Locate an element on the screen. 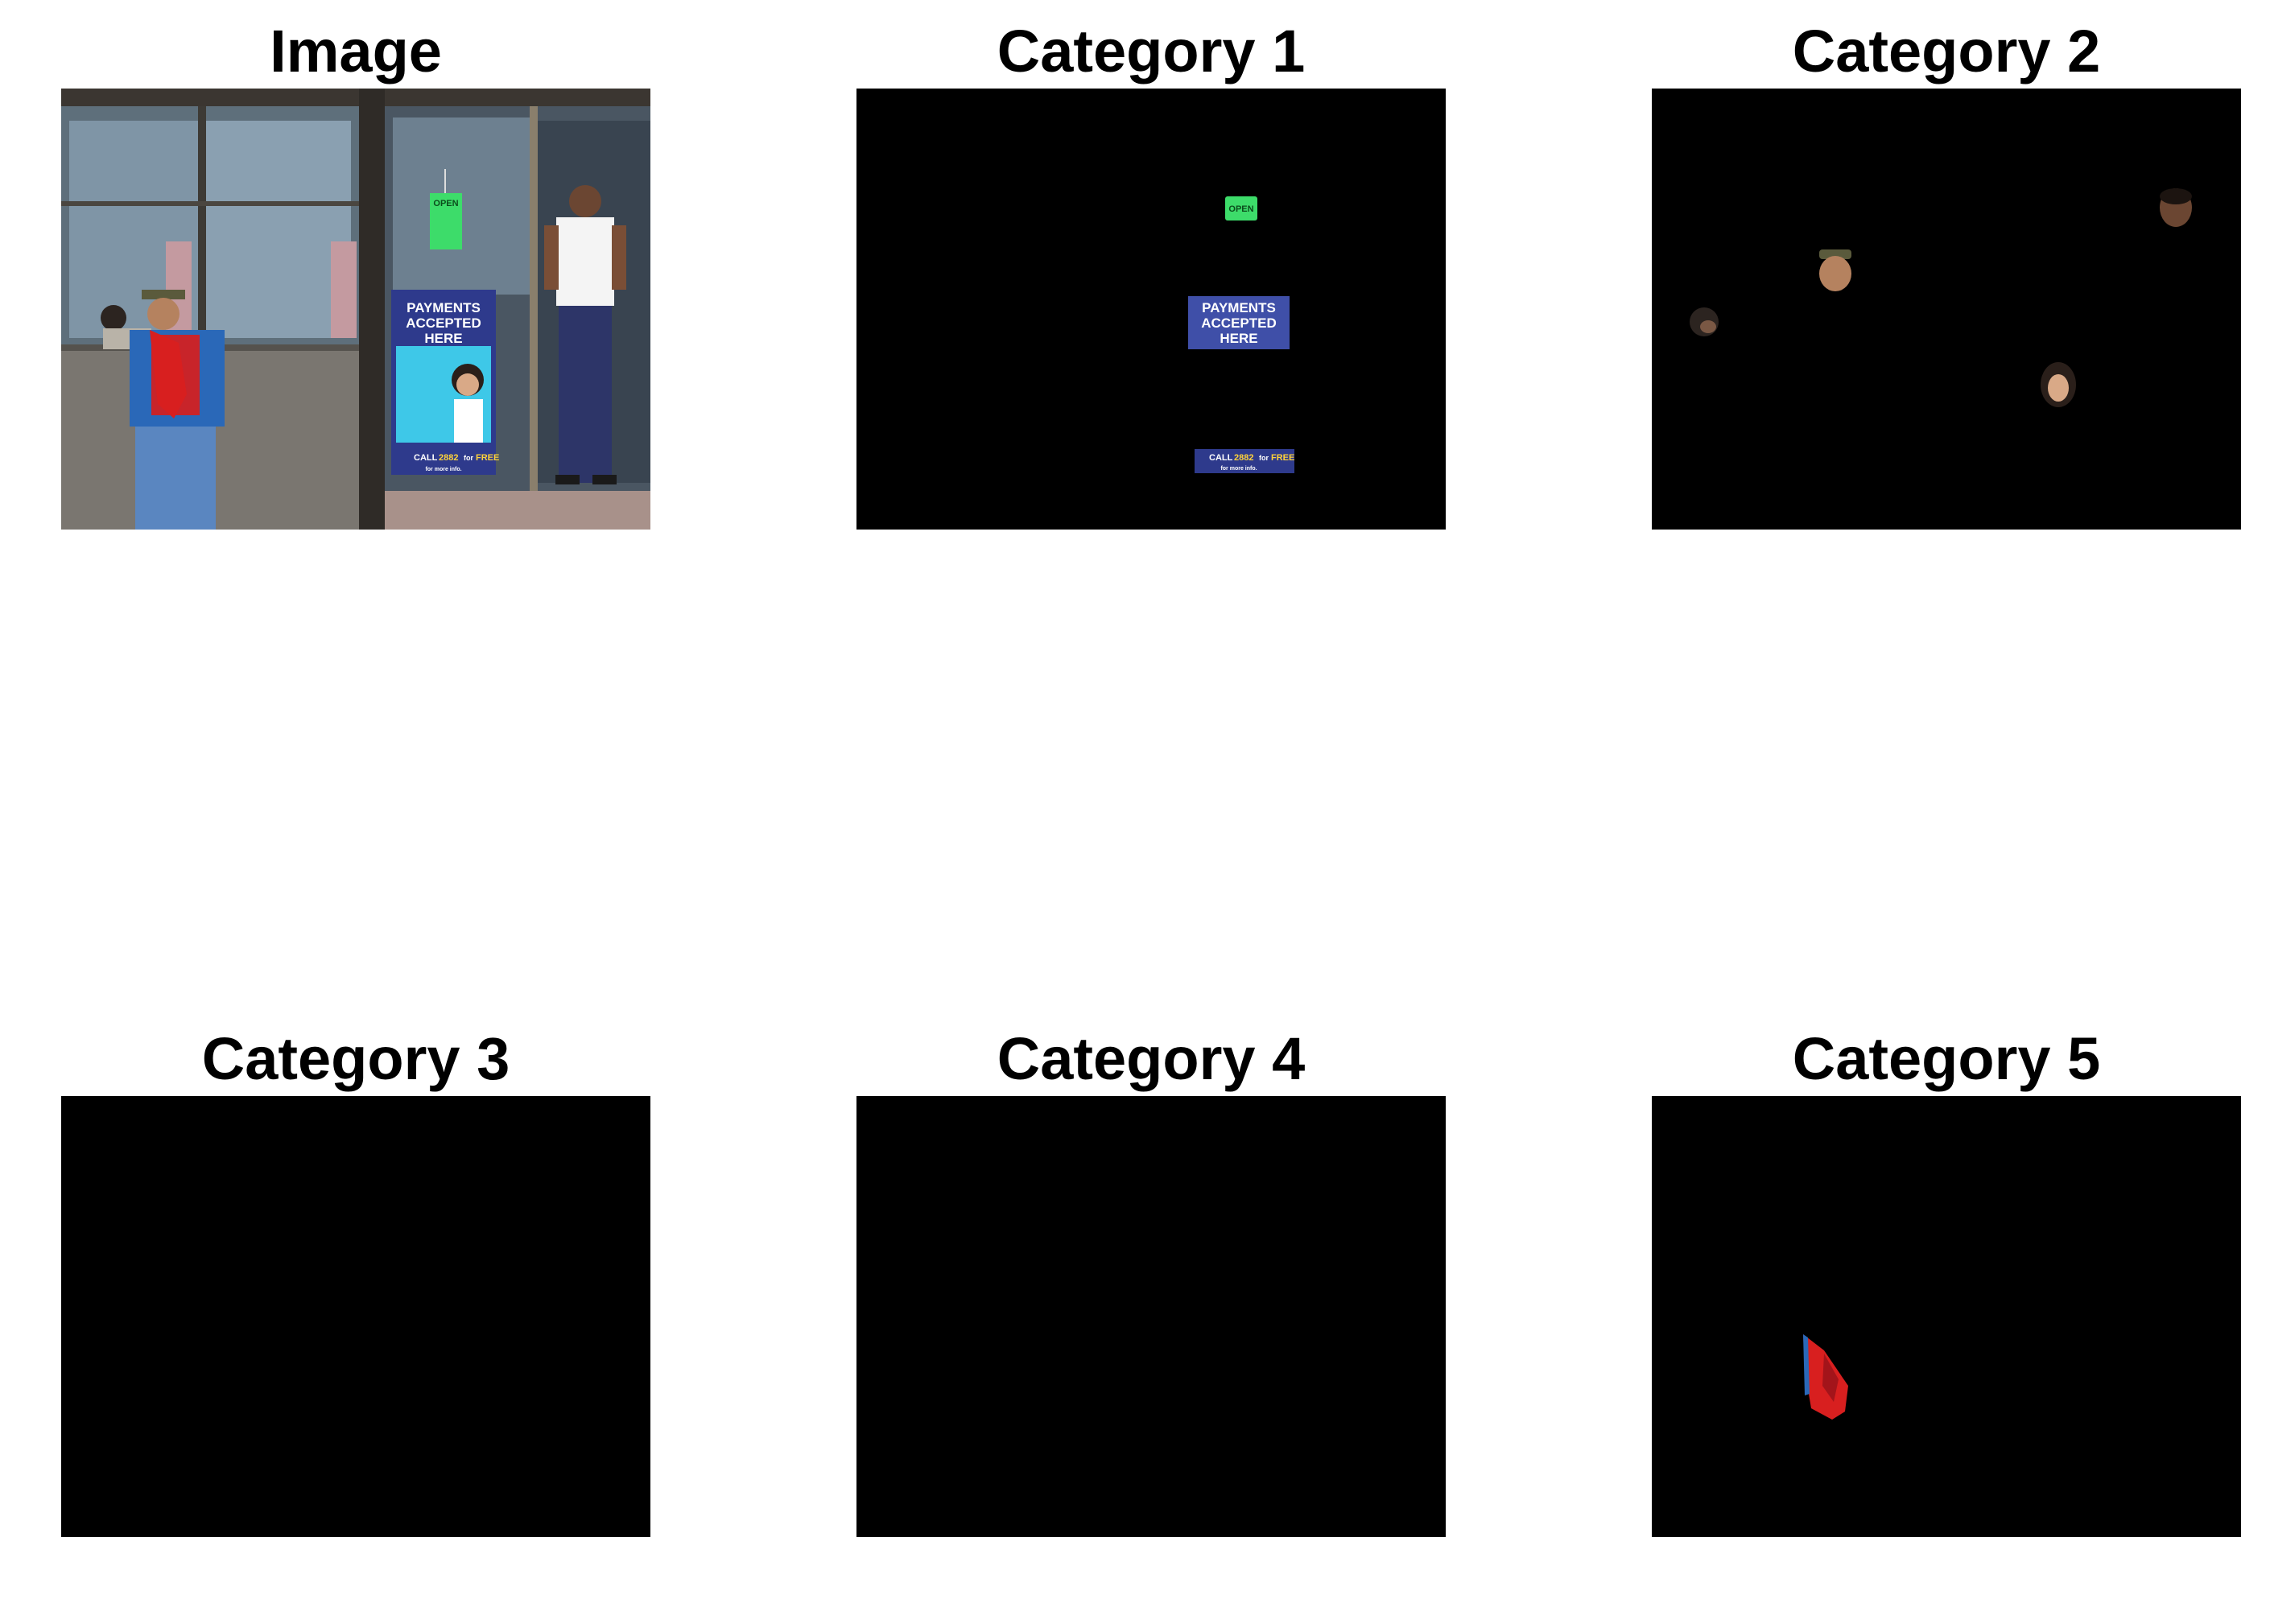 The image size is (2270, 1624). poster-number: 2882 is located at coordinates (449, 458).